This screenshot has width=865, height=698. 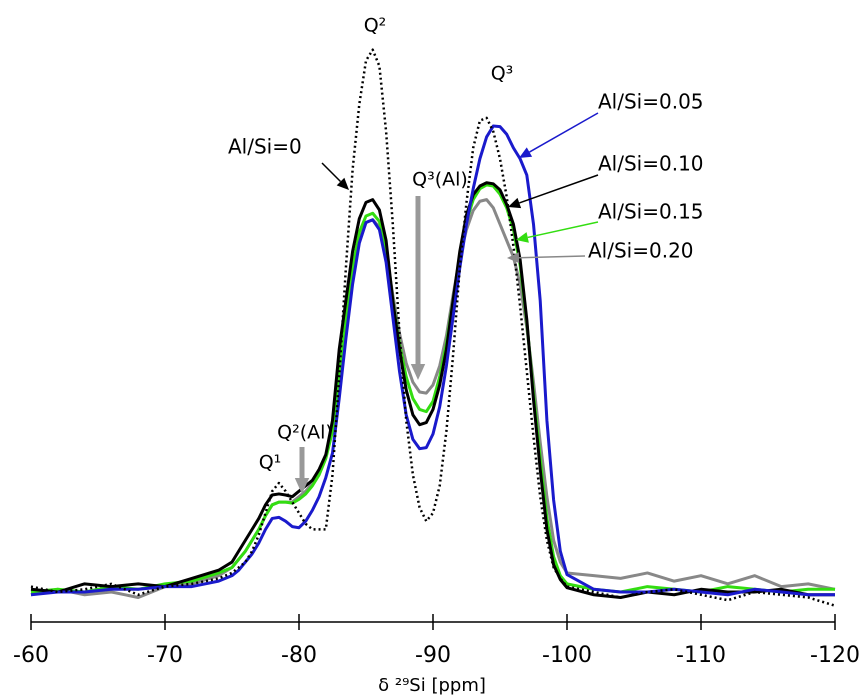 What do you see at coordinates (375, 26) in the screenshot?
I see `annotation: Q²` at bounding box center [375, 26].